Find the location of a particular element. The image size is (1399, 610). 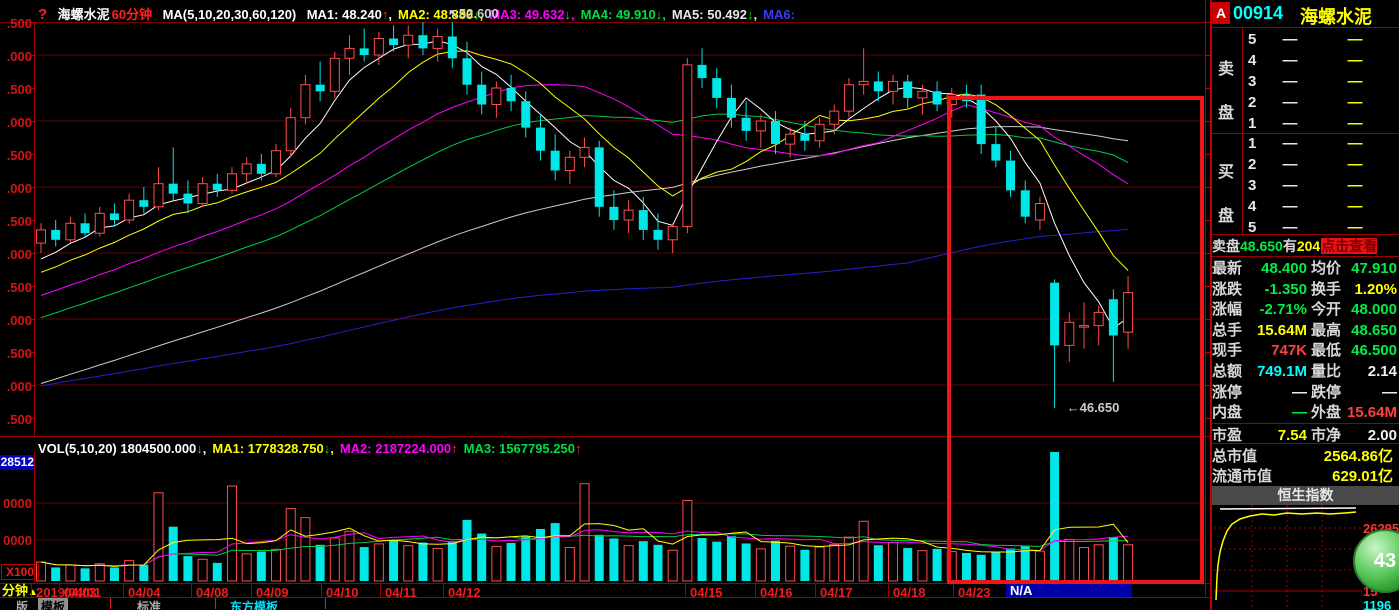

quote-row: 现手 747K 最低 46.500 is located at coordinates (1304, 351).